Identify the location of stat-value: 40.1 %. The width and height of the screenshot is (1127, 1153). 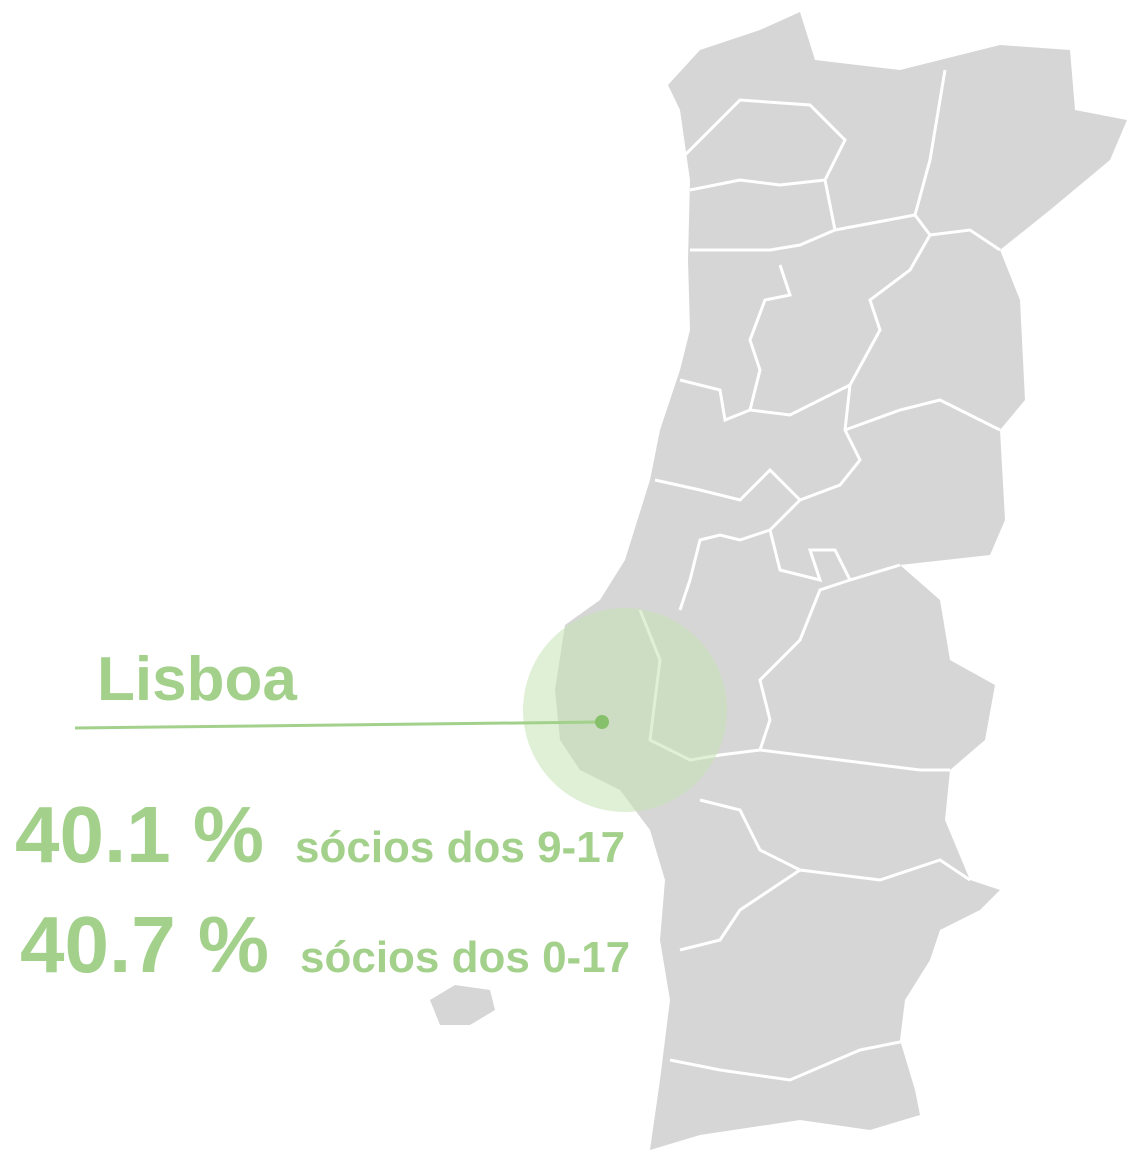
(139, 834).